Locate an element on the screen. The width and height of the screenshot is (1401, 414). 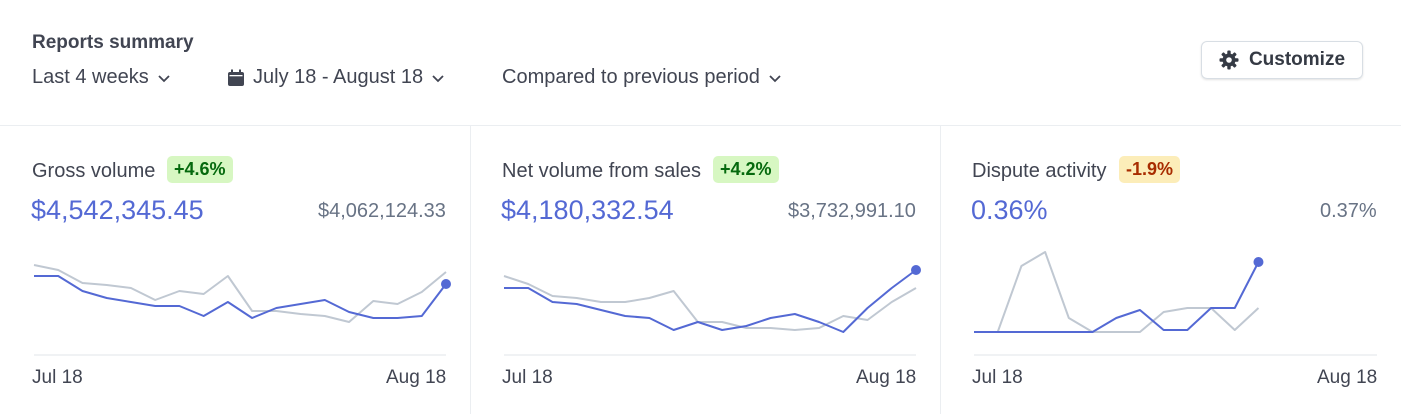
card-title: Net volume from sales is located at coordinates (601, 171).